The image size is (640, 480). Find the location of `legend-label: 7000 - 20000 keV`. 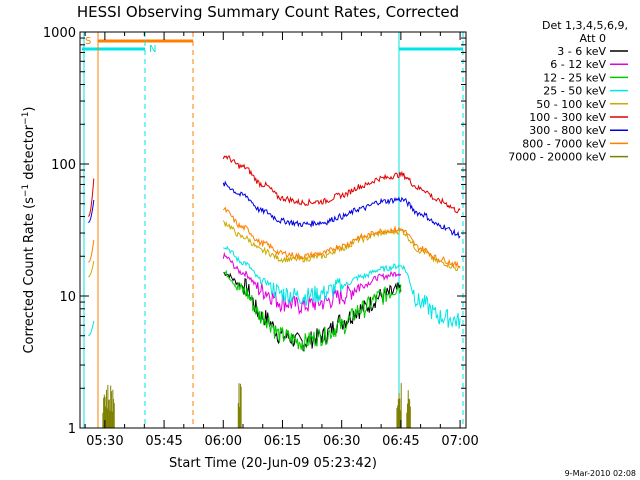

legend-label: 7000 - 20000 keV is located at coordinates (557, 157).